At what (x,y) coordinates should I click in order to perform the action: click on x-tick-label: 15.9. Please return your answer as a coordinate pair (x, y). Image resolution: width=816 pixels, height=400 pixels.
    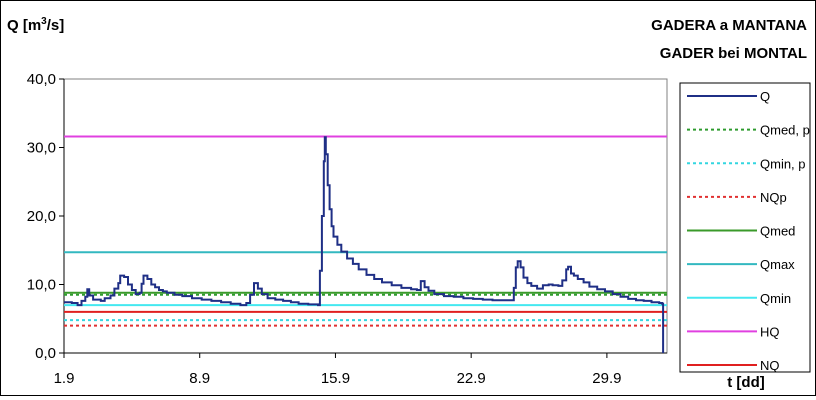
    Looking at the image, I should click on (335, 378).